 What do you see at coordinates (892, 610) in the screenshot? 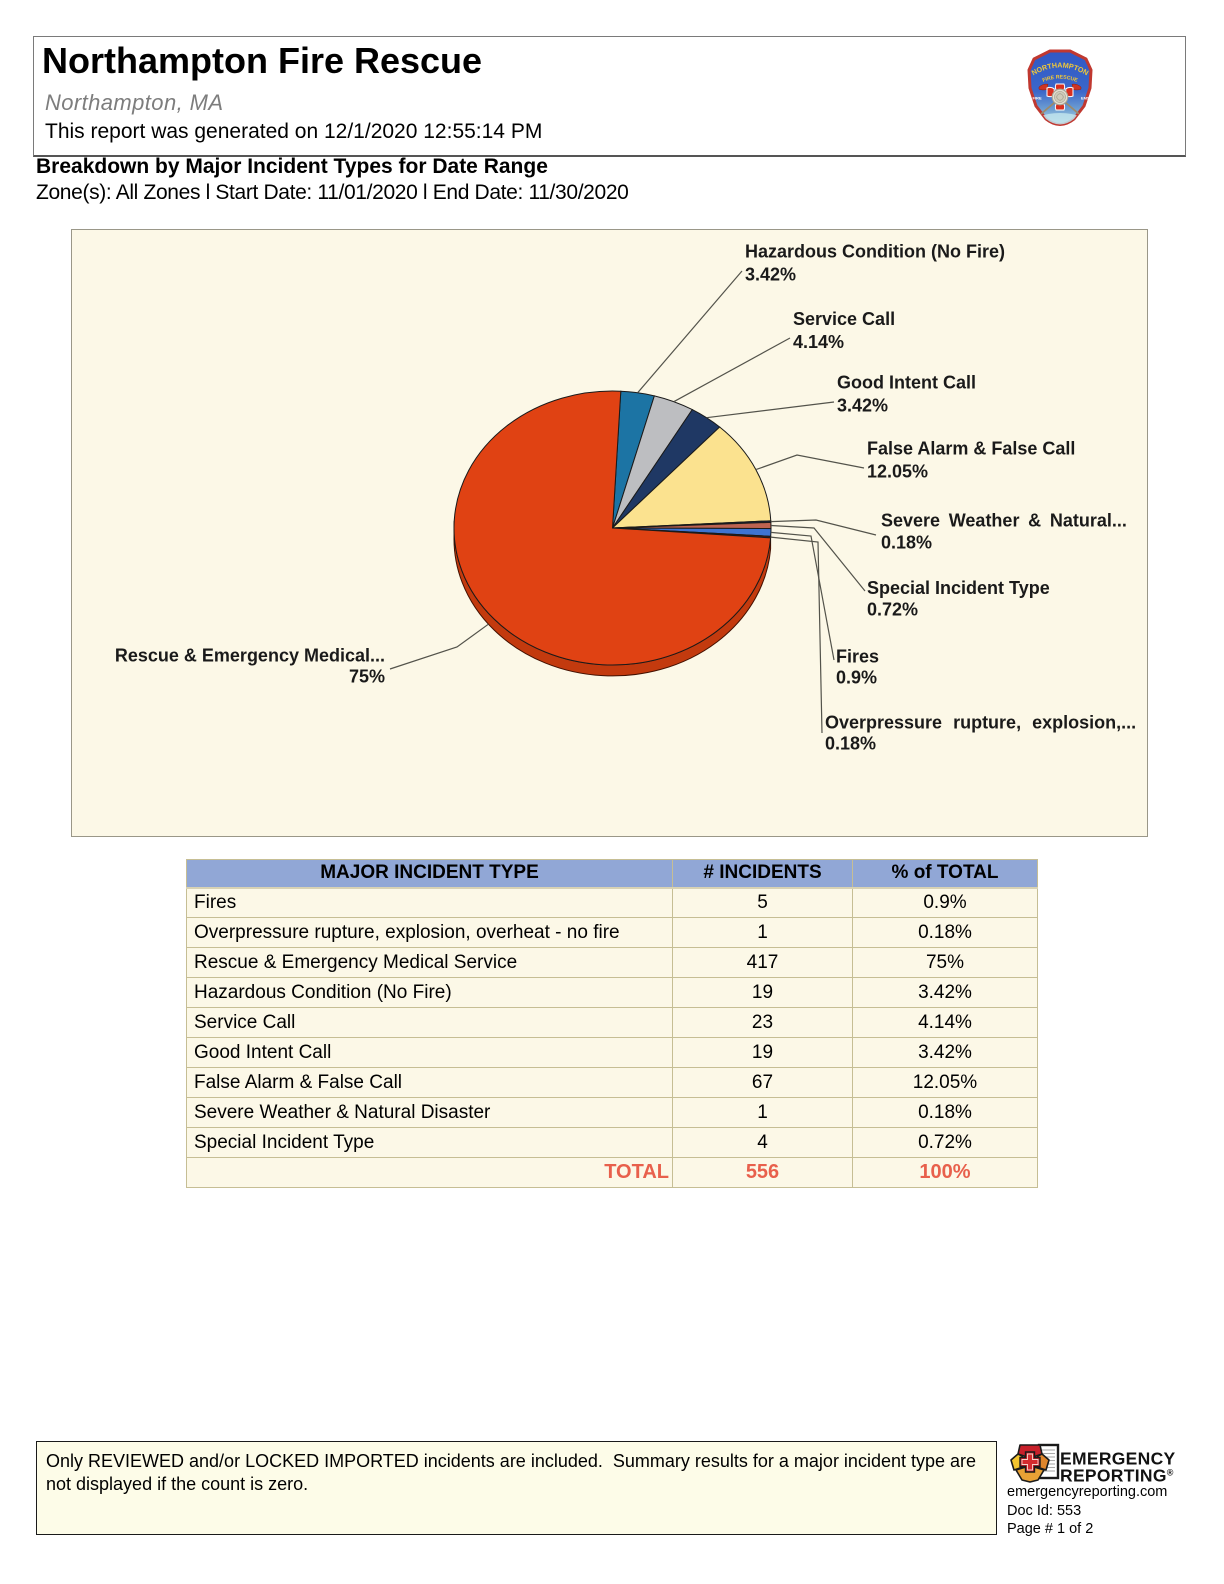
I see `svg-text: 0.72%` at bounding box center [892, 610].